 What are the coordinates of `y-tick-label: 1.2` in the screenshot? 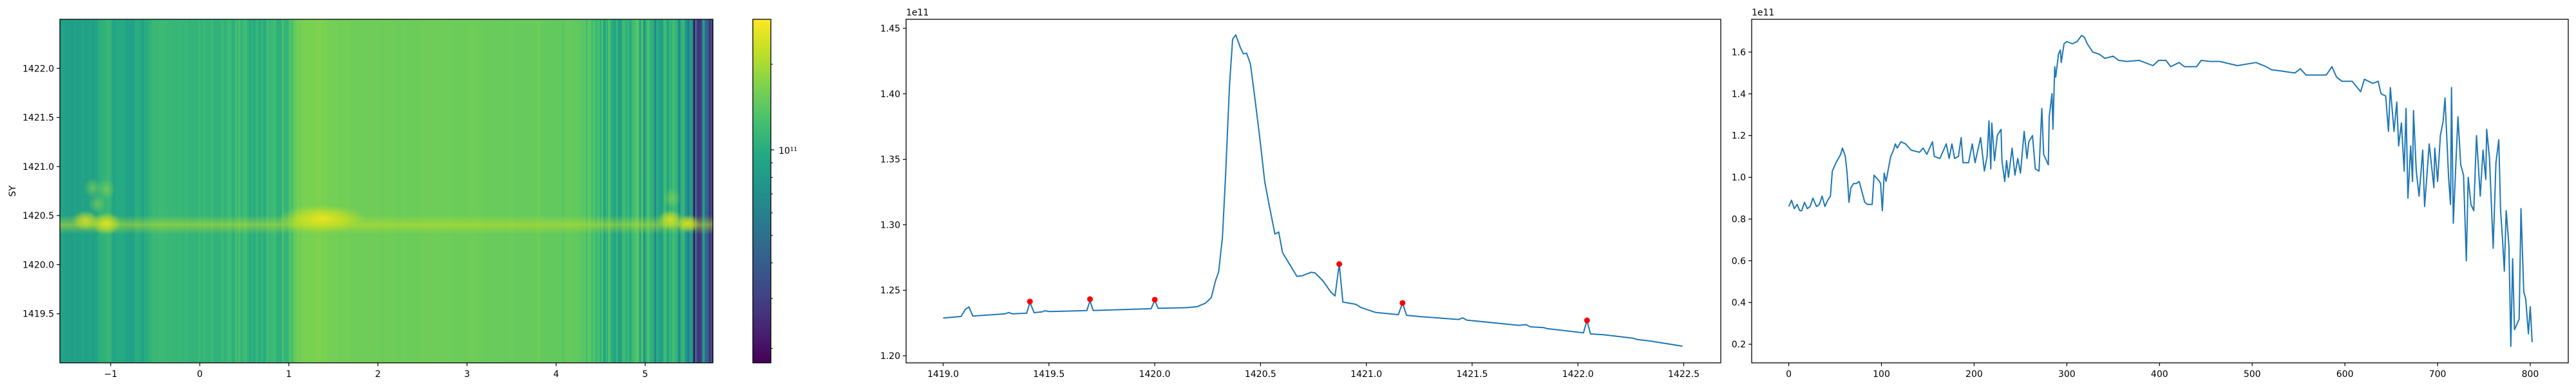 It's located at (1739, 136).